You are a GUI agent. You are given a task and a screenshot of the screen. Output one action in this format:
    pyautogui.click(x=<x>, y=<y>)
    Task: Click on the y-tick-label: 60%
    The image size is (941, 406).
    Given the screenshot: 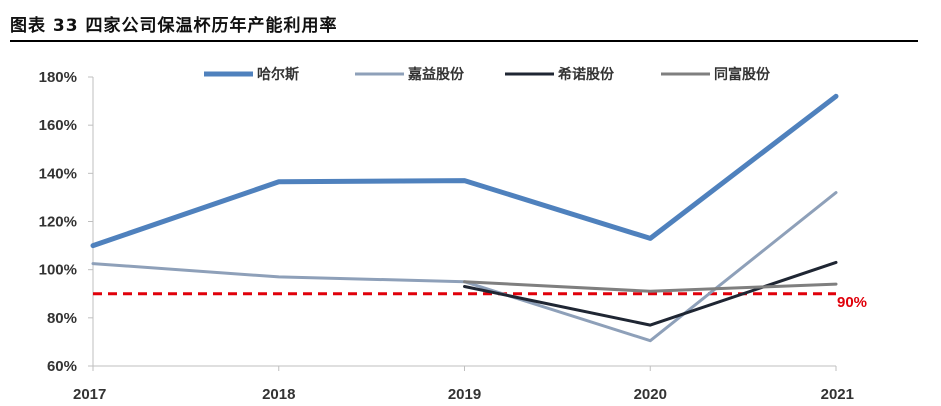 What is the action you would take?
    pyautogui.click(x=62, y=366)
    